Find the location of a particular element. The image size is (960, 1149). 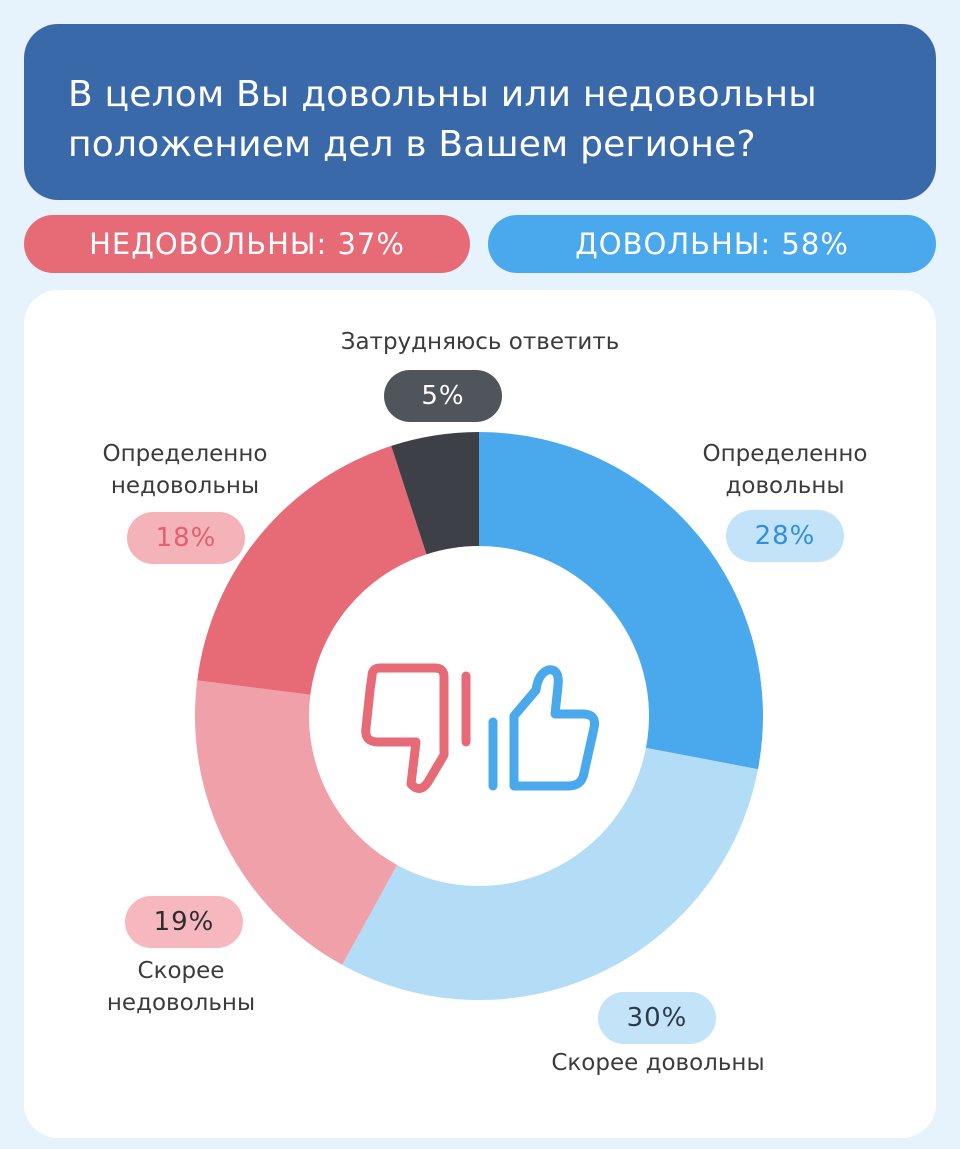

slice-value-definitely-satisfied: 28% is located at coordinates (785, 536).